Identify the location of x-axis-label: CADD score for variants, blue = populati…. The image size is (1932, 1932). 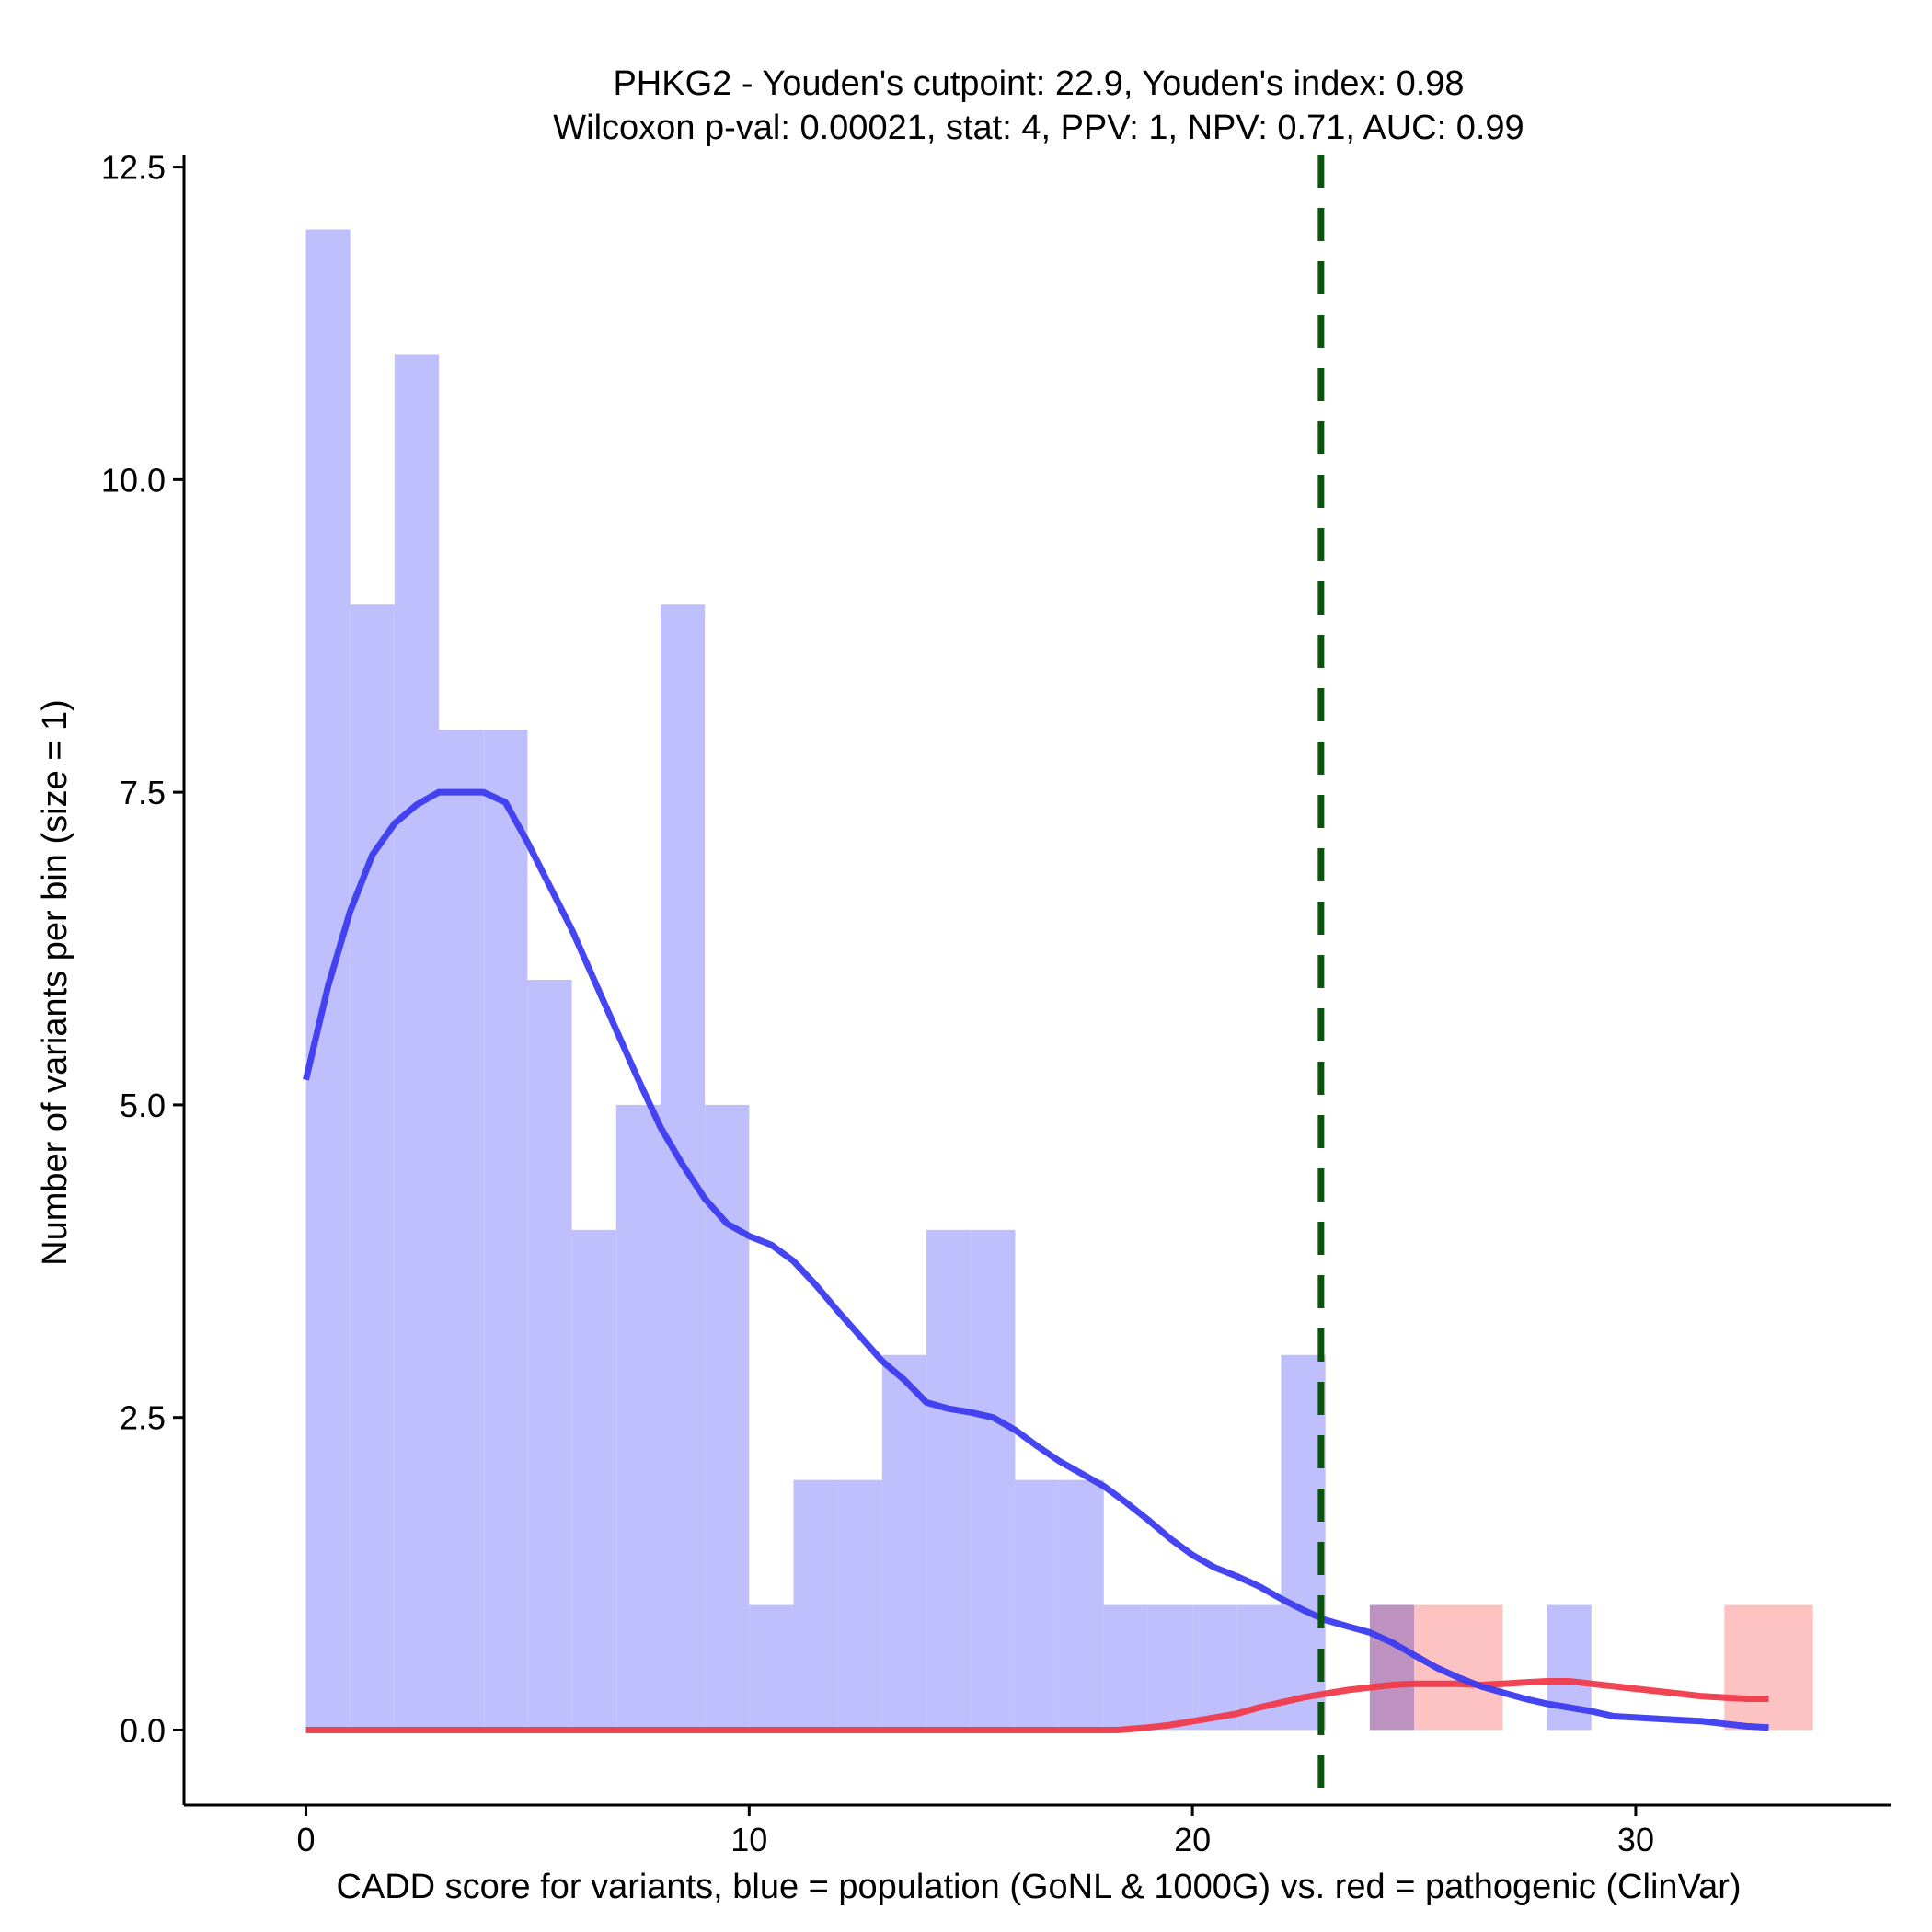
(1038, 1887).